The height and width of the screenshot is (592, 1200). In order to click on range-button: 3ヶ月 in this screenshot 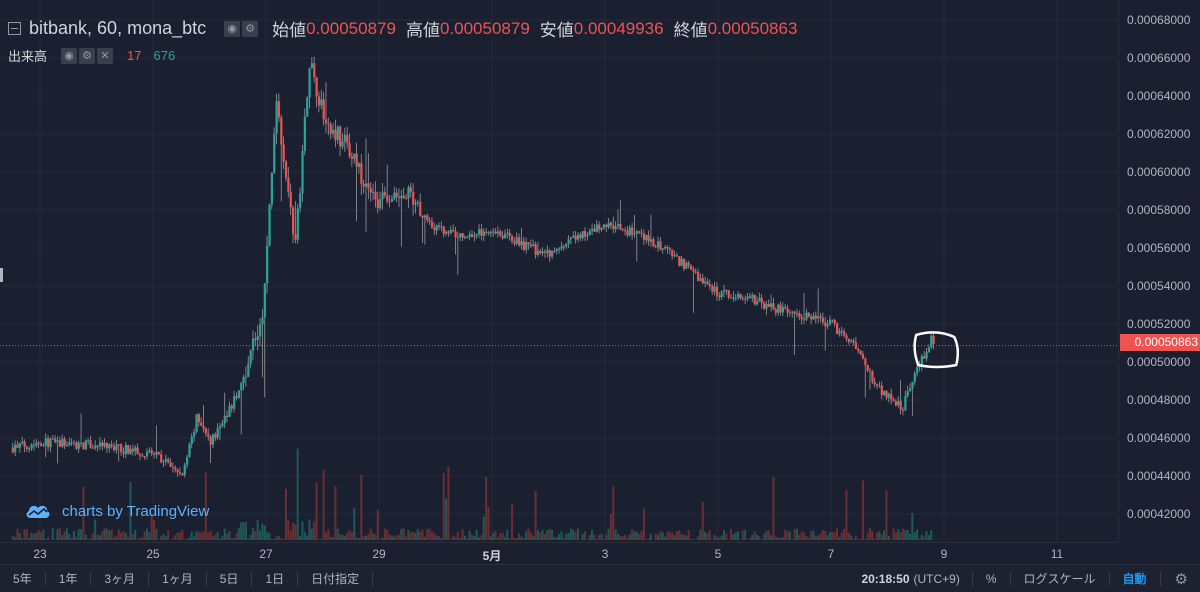, I will do `click(120, 579)`.